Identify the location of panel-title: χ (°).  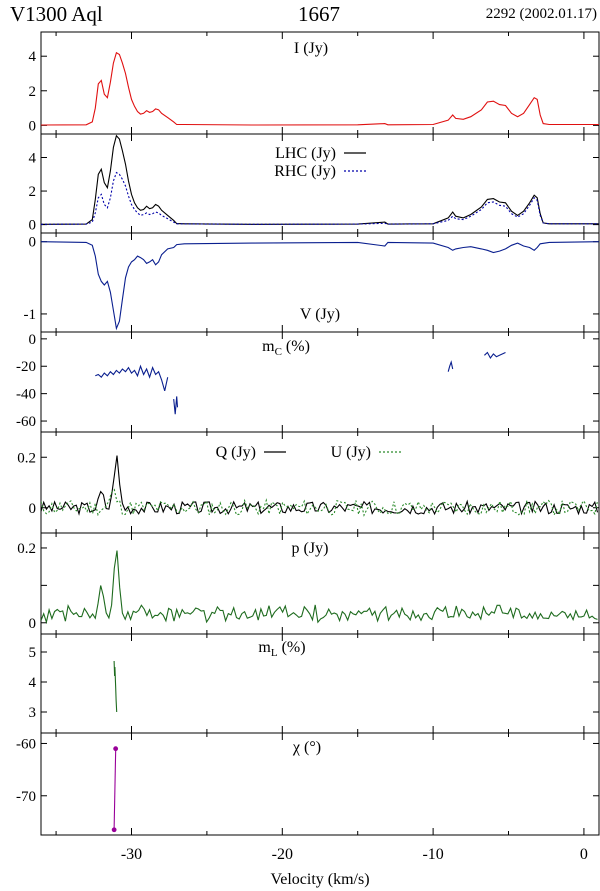
(306, 747).